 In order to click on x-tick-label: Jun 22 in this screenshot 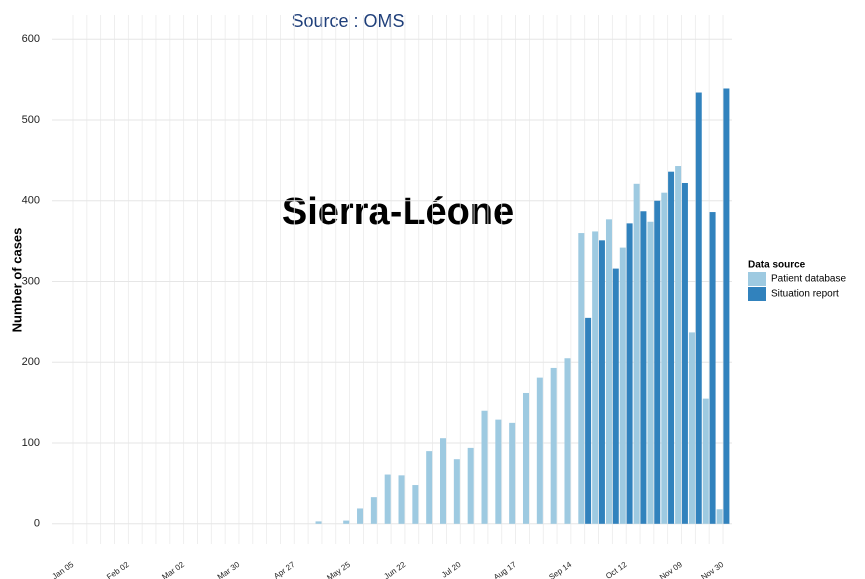, I will do `click(394, 569)`.